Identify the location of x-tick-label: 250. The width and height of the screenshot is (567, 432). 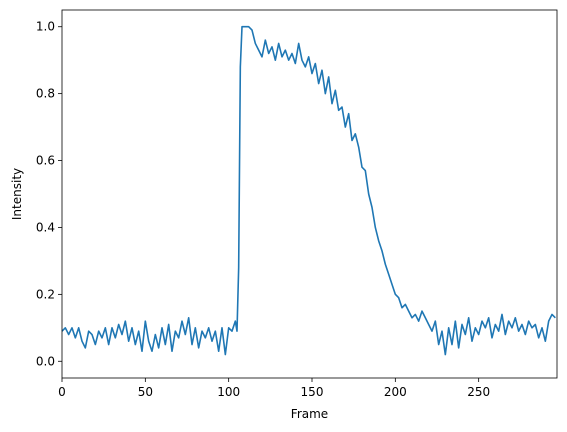
(478, 392).